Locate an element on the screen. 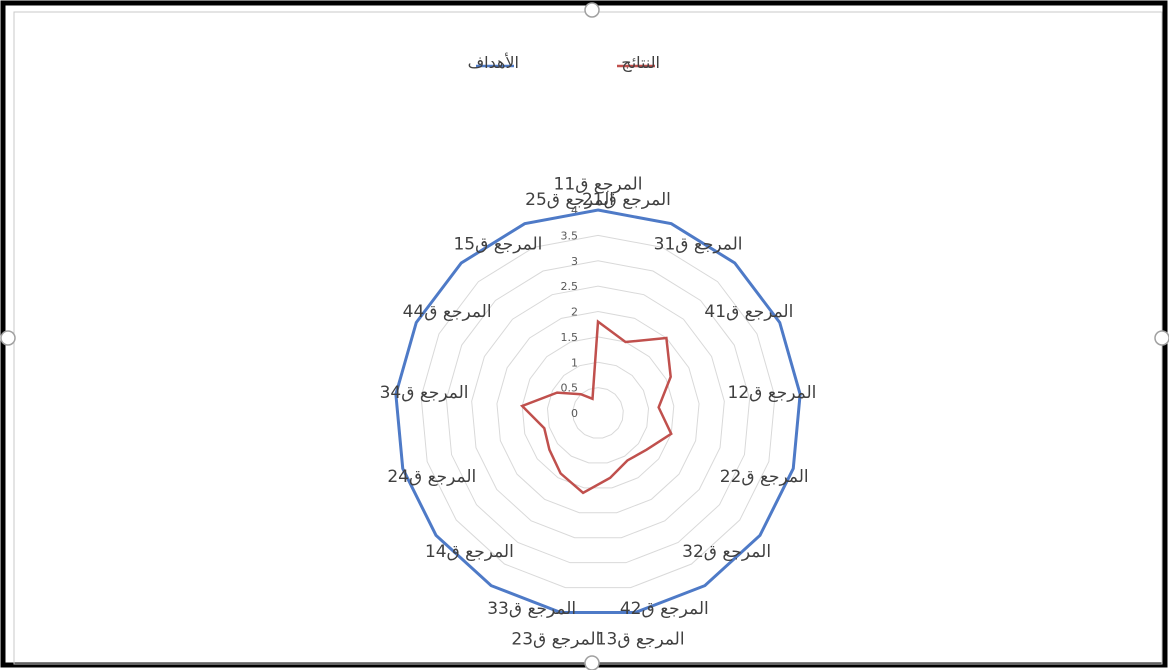 The height and width of the screenshot is (670, 1169). tick-label: 3.5 is located at coordinates (570, 235).